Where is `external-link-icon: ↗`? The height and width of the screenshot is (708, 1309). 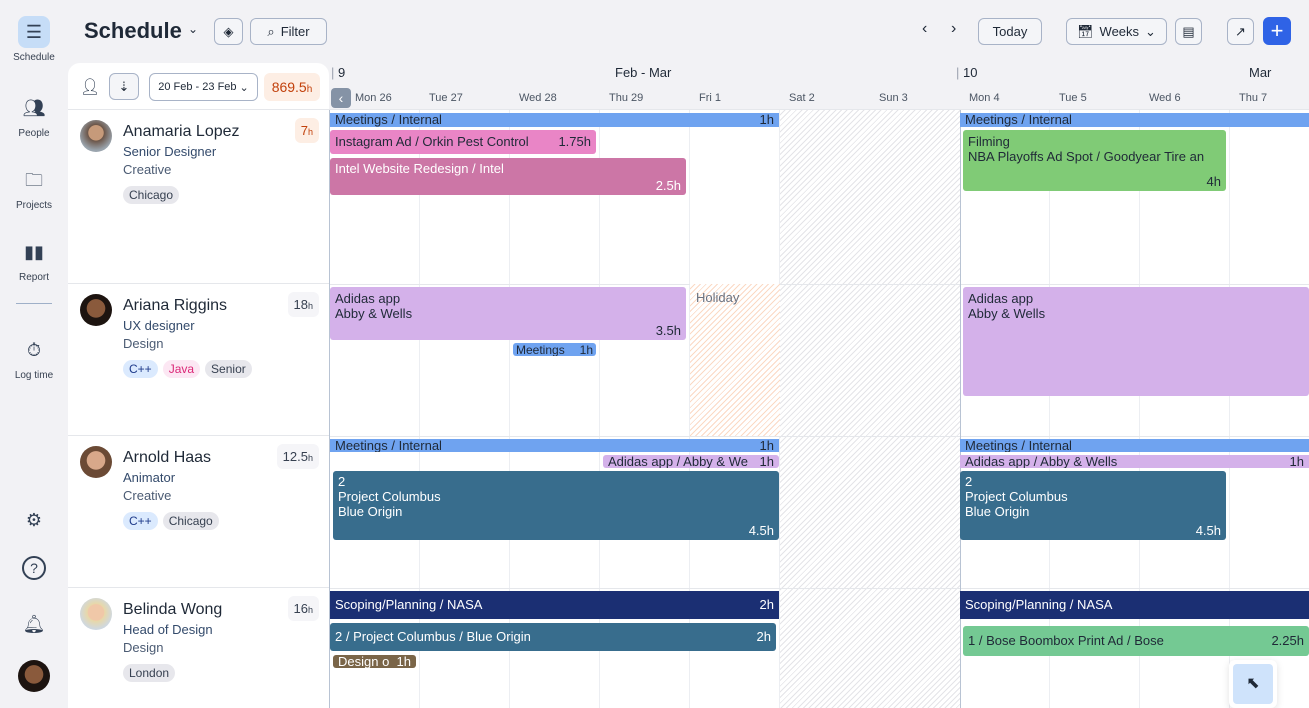
external-link-icon: ↗ is located at coordinates (1240, 31).